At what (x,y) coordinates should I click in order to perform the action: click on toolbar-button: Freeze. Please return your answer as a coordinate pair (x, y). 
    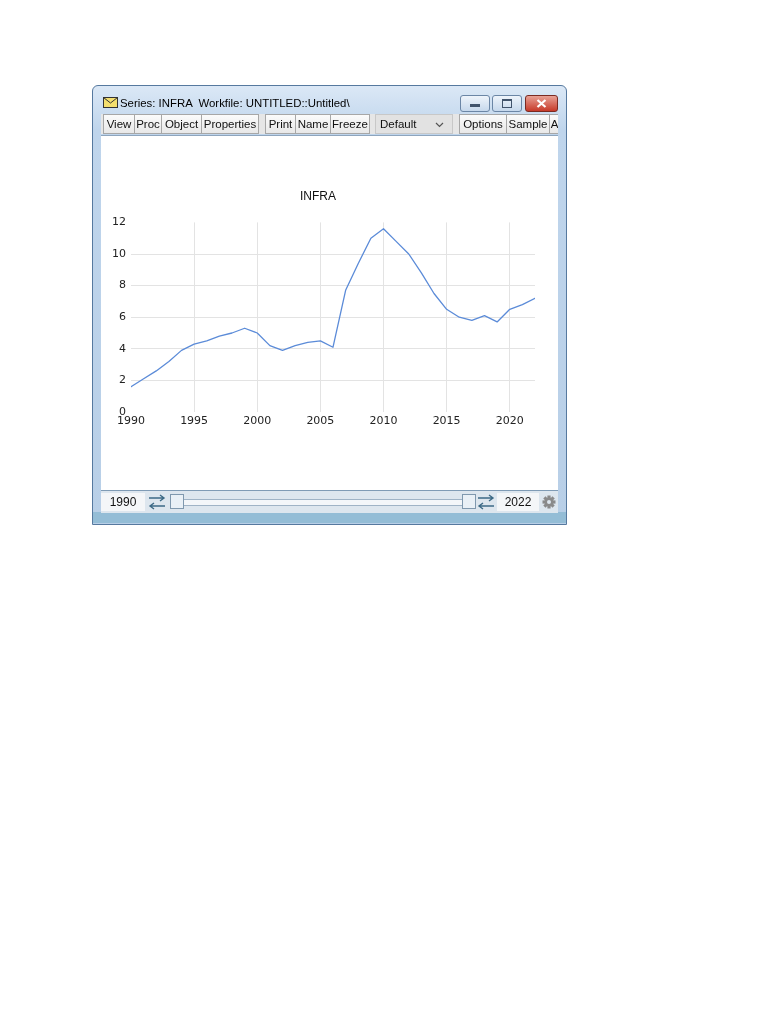
    Looking at the image, I should click on (350, 124).